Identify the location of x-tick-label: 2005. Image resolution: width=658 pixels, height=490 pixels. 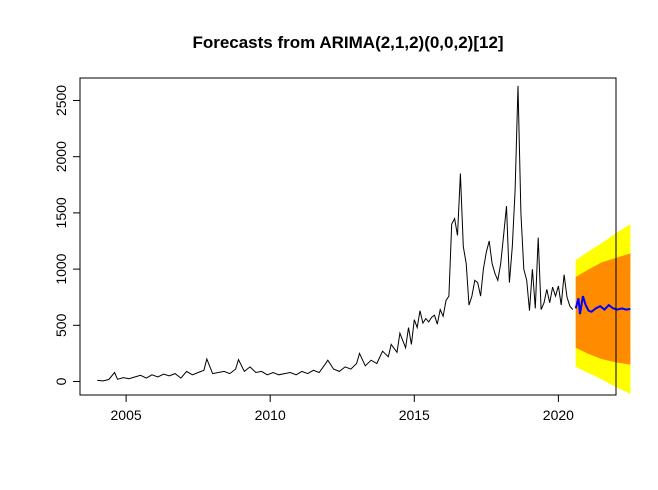
(126, 415).